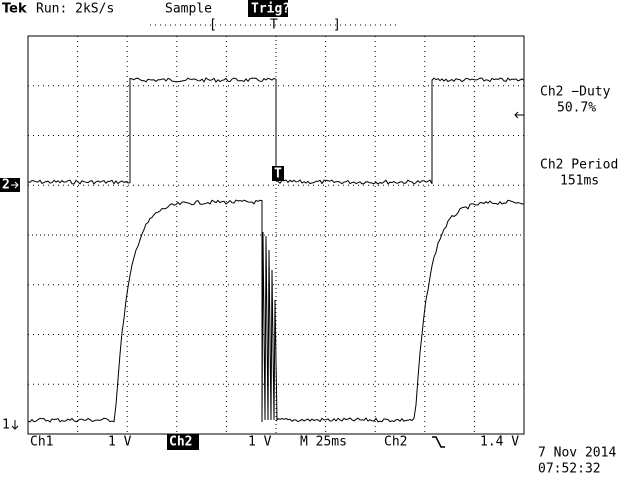 Image resolution: width=640 pixels, height=480 pixels. Describe the element at coordinates (577, 453) in the screenshot. I see `date: 7 Nov 2014` at that location.